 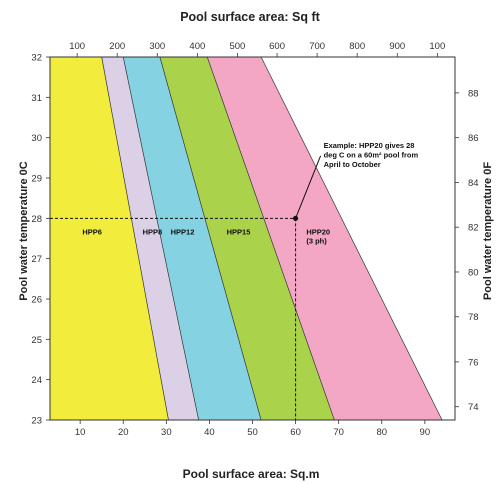 What do you see at coordinates (92, 231) in the screenshot?
I see `label-hpp6: HPP6` at bounding box center [92, 231].